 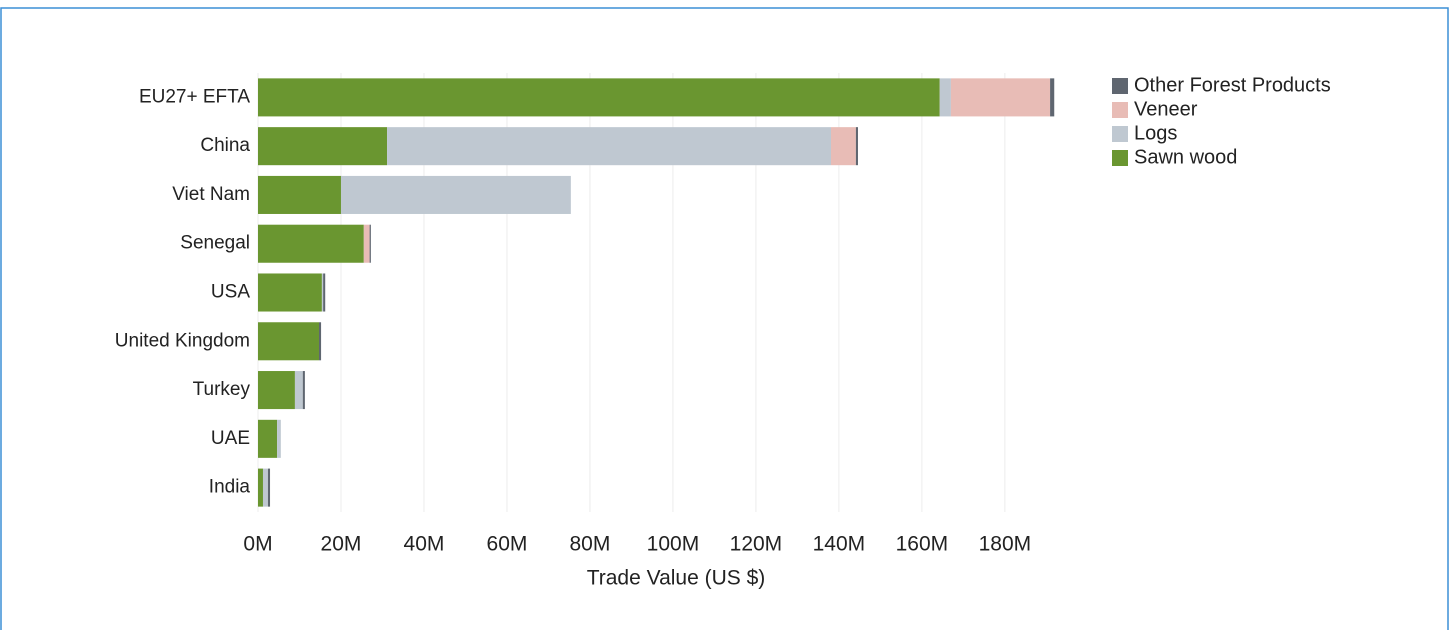 I want to click on legend-label: Sawn wood, so click(x=1185, y=157).